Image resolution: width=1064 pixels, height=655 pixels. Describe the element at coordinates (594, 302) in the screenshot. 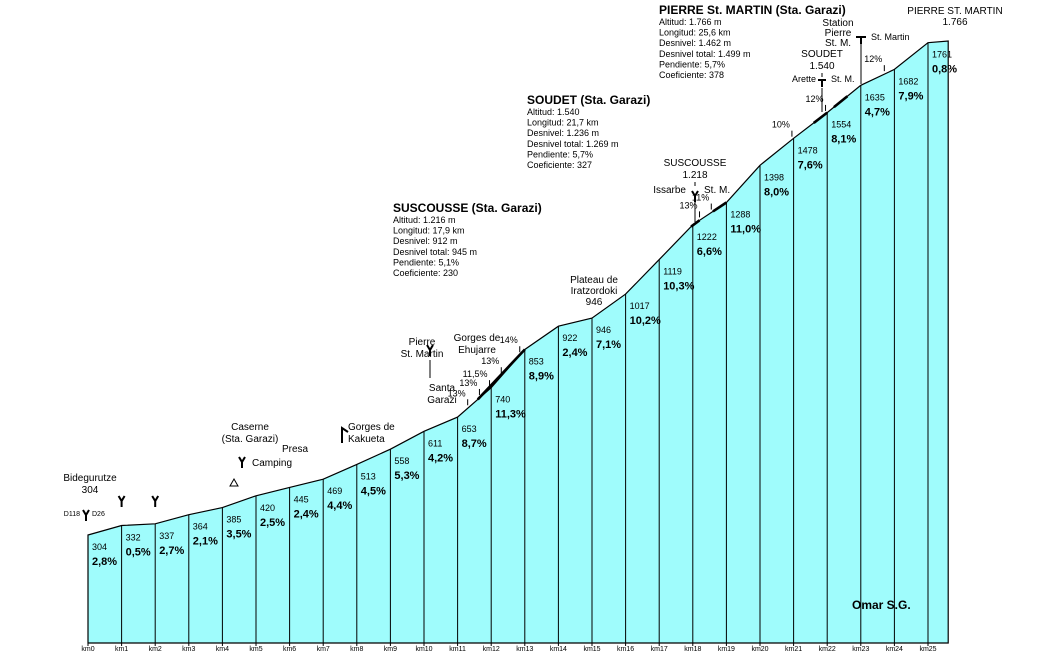

I see `place-plateau-label: 946` at that location.